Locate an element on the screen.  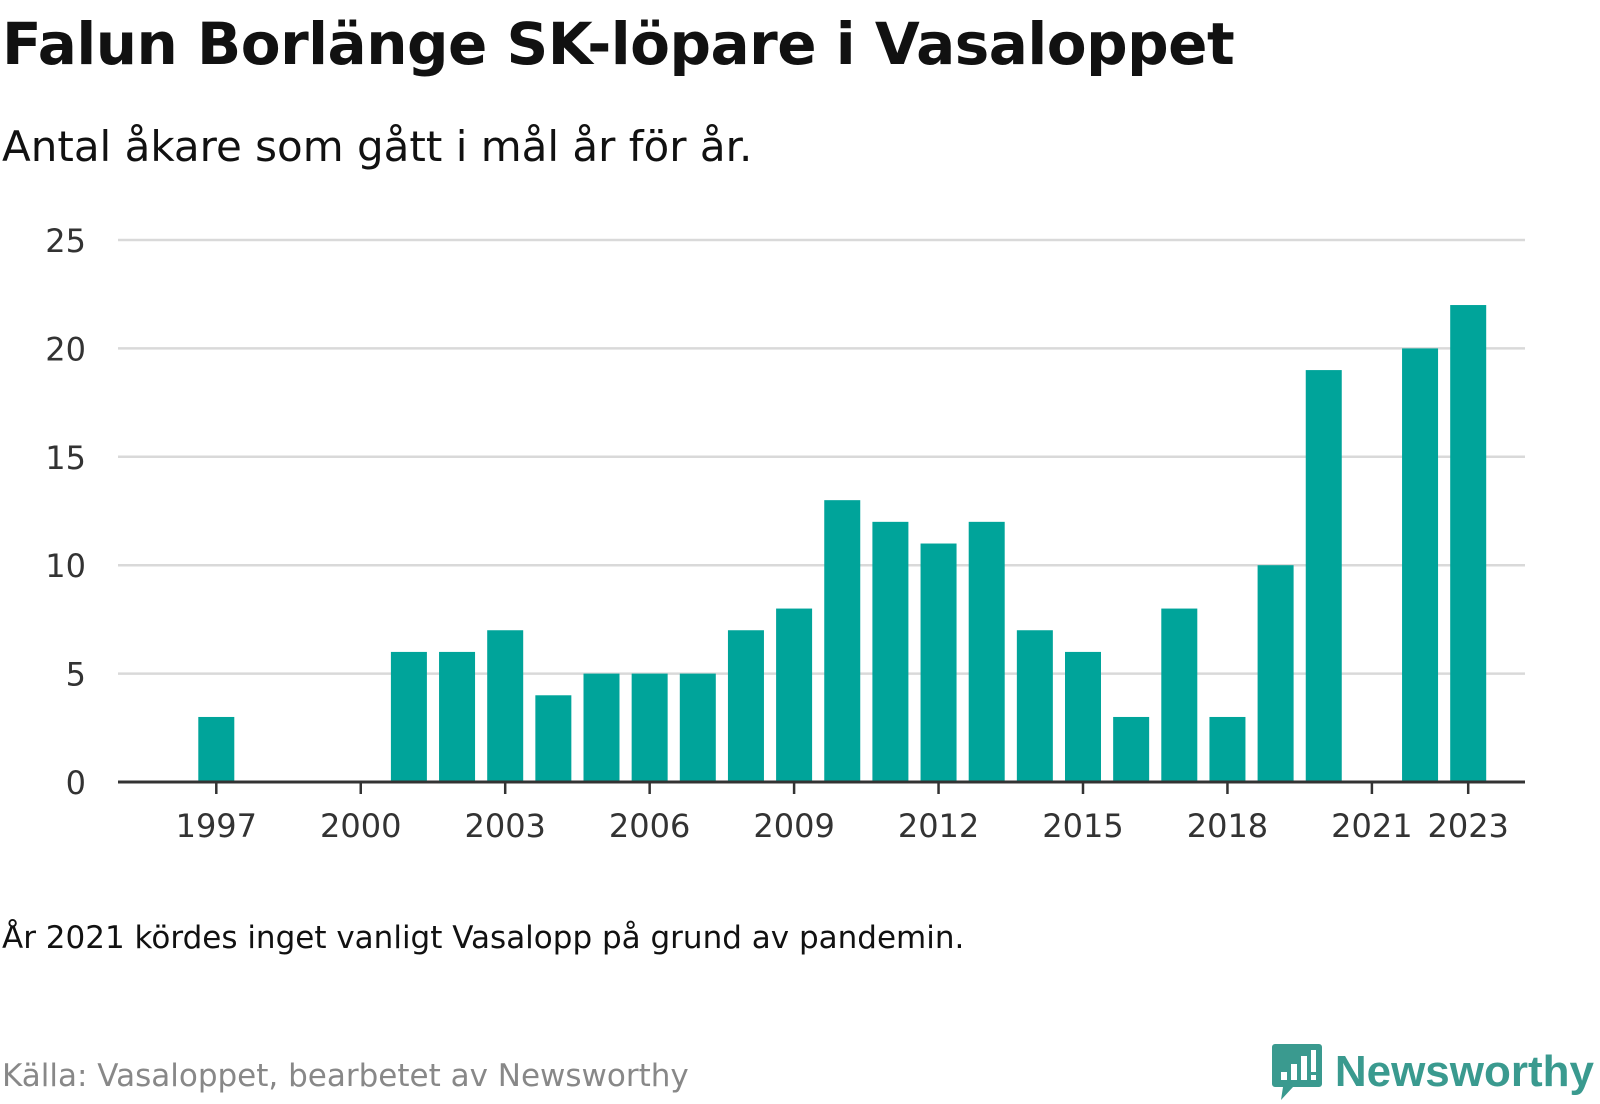
bar-2019 is located at coordinates (1275, 673).